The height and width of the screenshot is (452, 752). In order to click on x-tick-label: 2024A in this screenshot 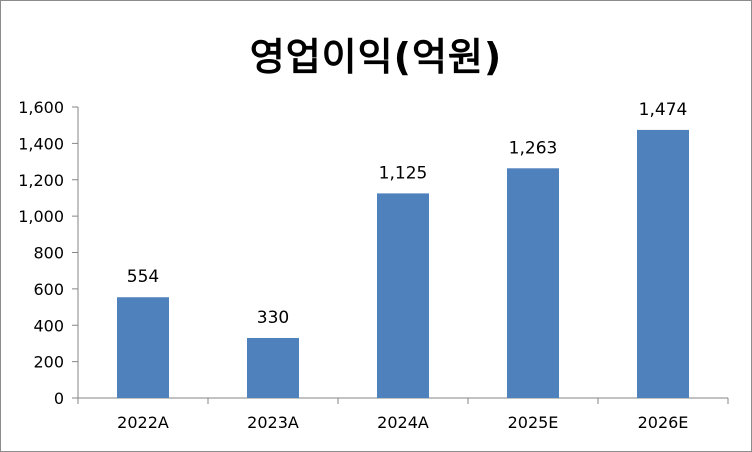, I will do `click(403, 422)`.